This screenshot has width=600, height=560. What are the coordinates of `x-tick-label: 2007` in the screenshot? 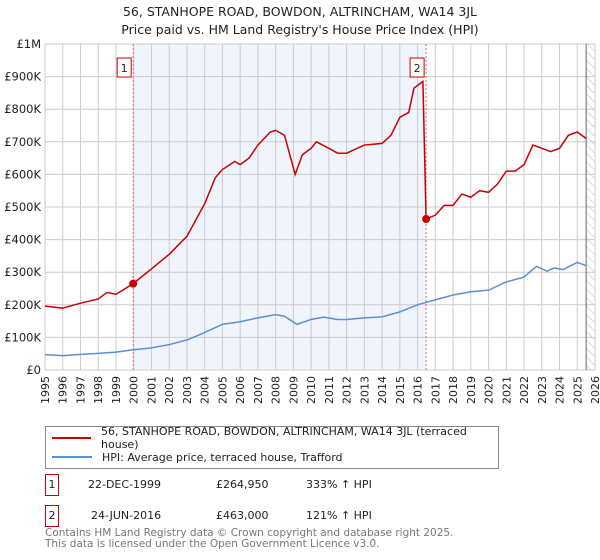 It's located at (258, 390).